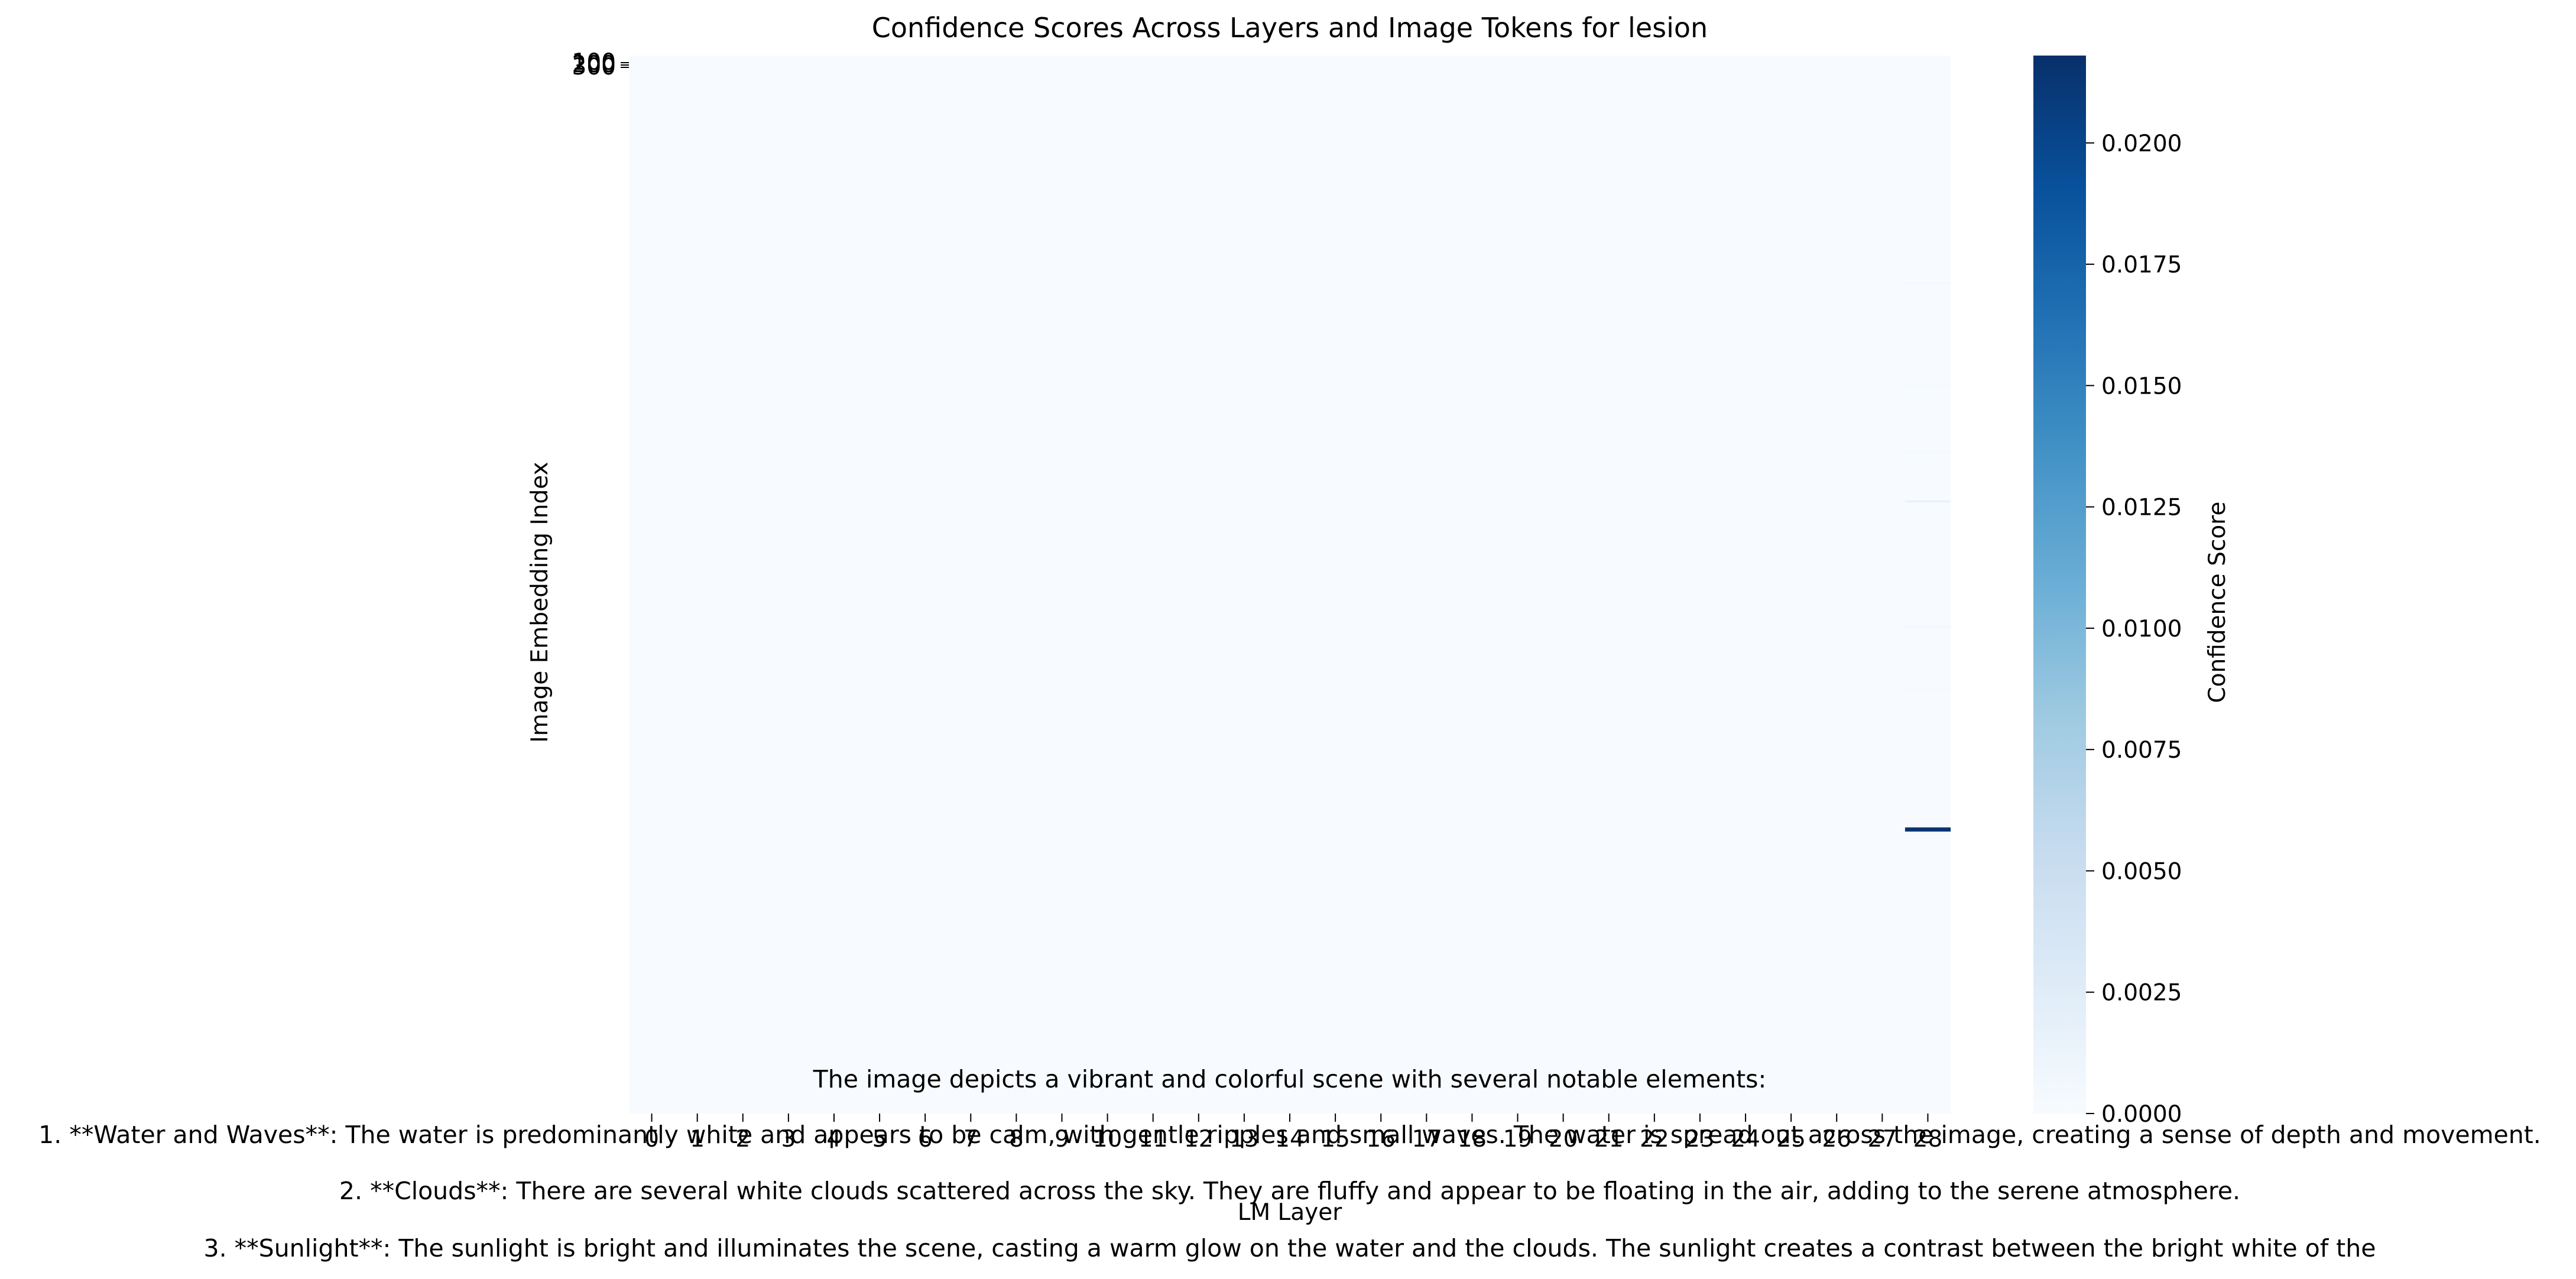 This screenshot has width=2576, height=1279. I want to click on colorbar, so click(2059, 585).